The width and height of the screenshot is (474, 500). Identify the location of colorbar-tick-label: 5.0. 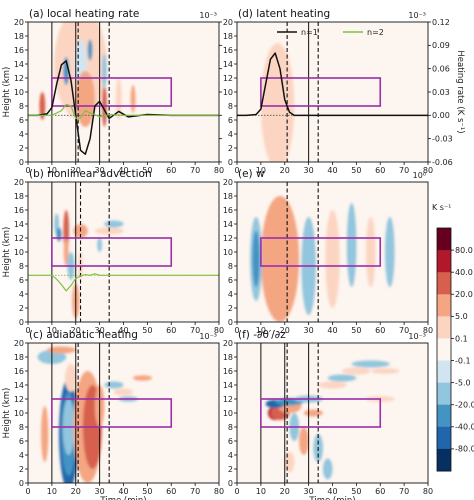
(461, 316).